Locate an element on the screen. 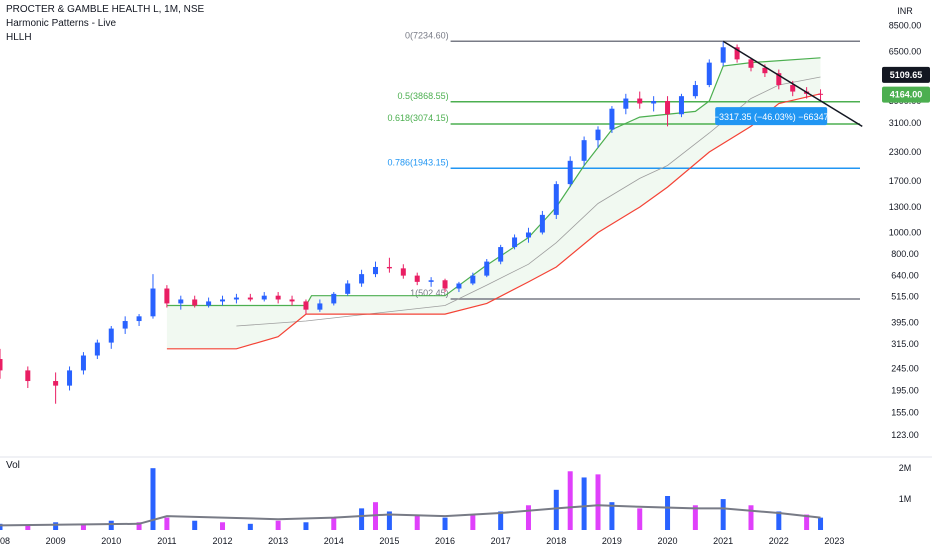  y-axis-tick-label: 3100.00 is located at coordinates (905, 123).